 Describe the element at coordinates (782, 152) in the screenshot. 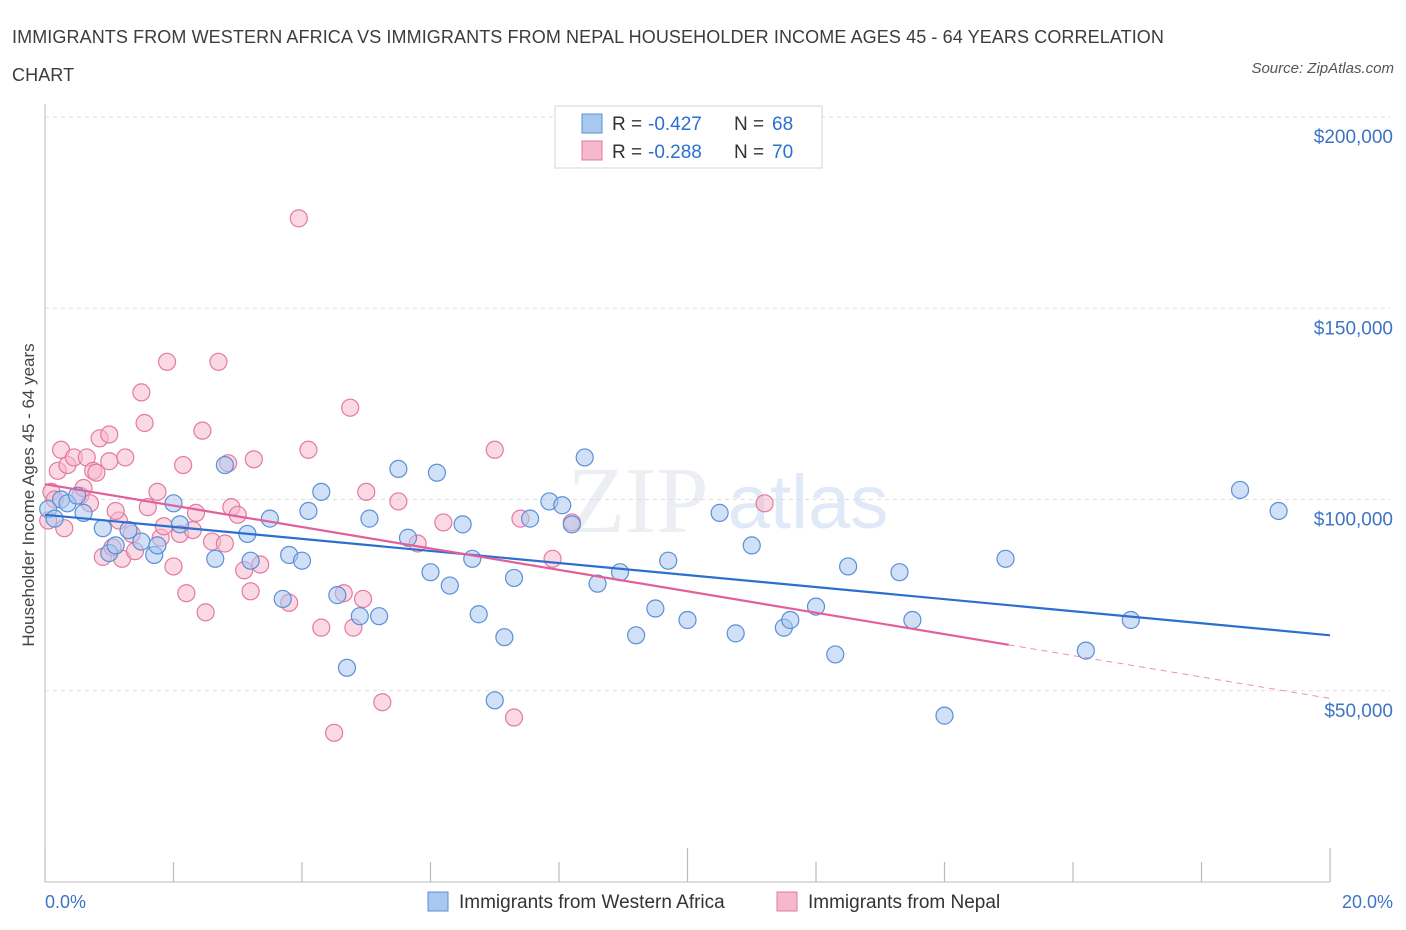

I see `legend-n-value-pink: 70` at that location.